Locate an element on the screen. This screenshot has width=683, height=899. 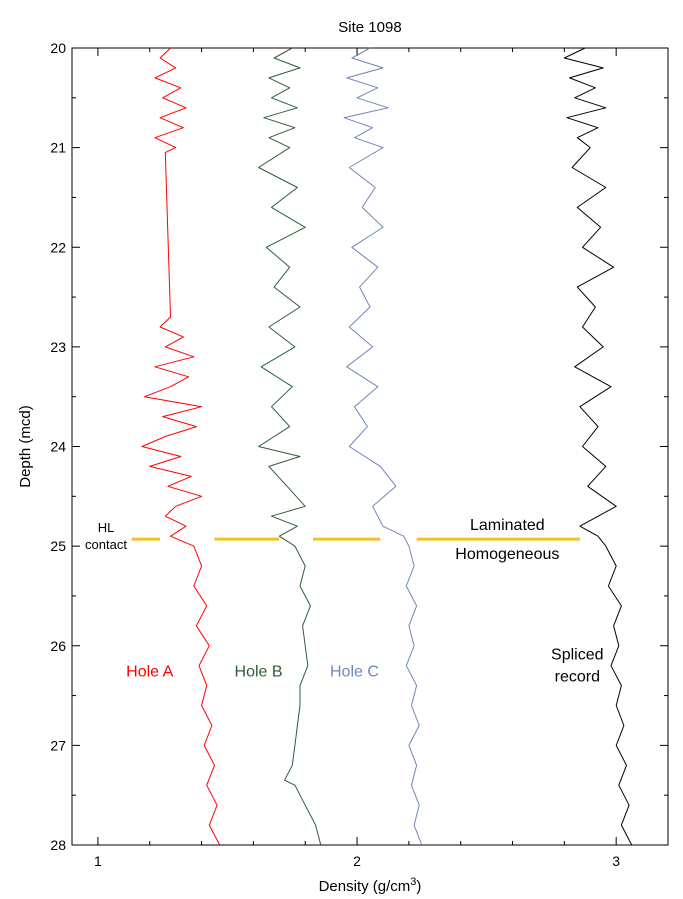
y-tick-label: 28 is located at coordinates (58, 845).